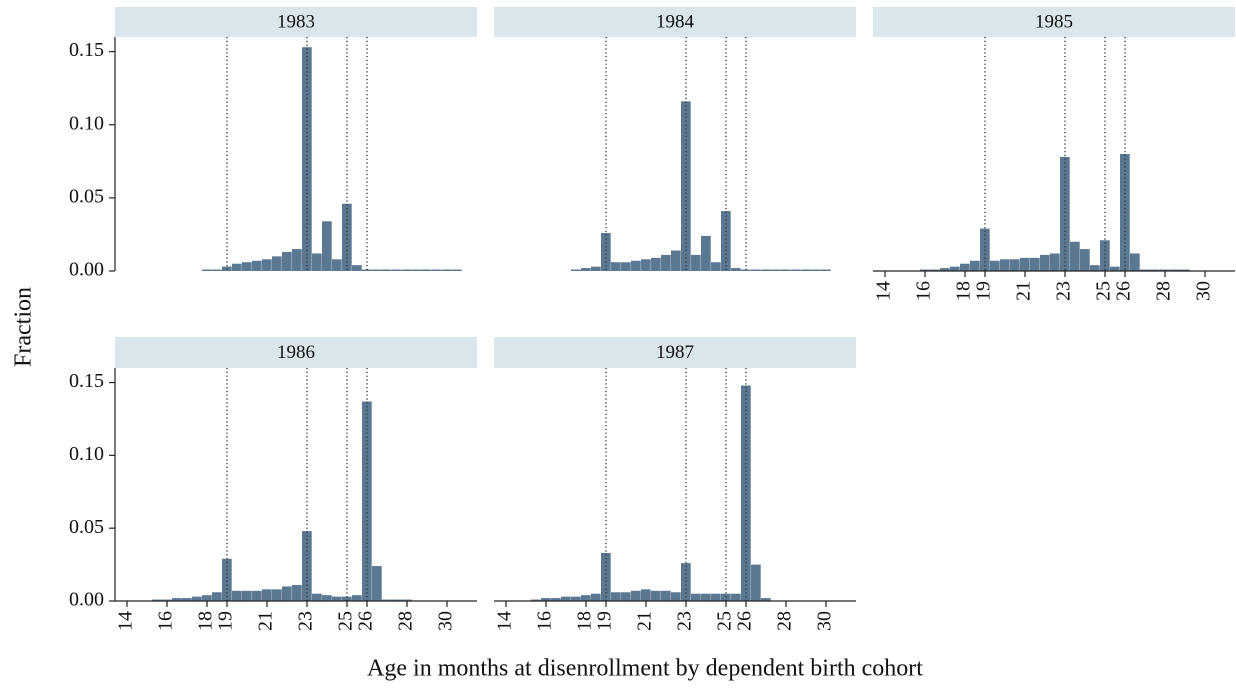  I want to click on x-tick-label: 18, so click(585, 621).